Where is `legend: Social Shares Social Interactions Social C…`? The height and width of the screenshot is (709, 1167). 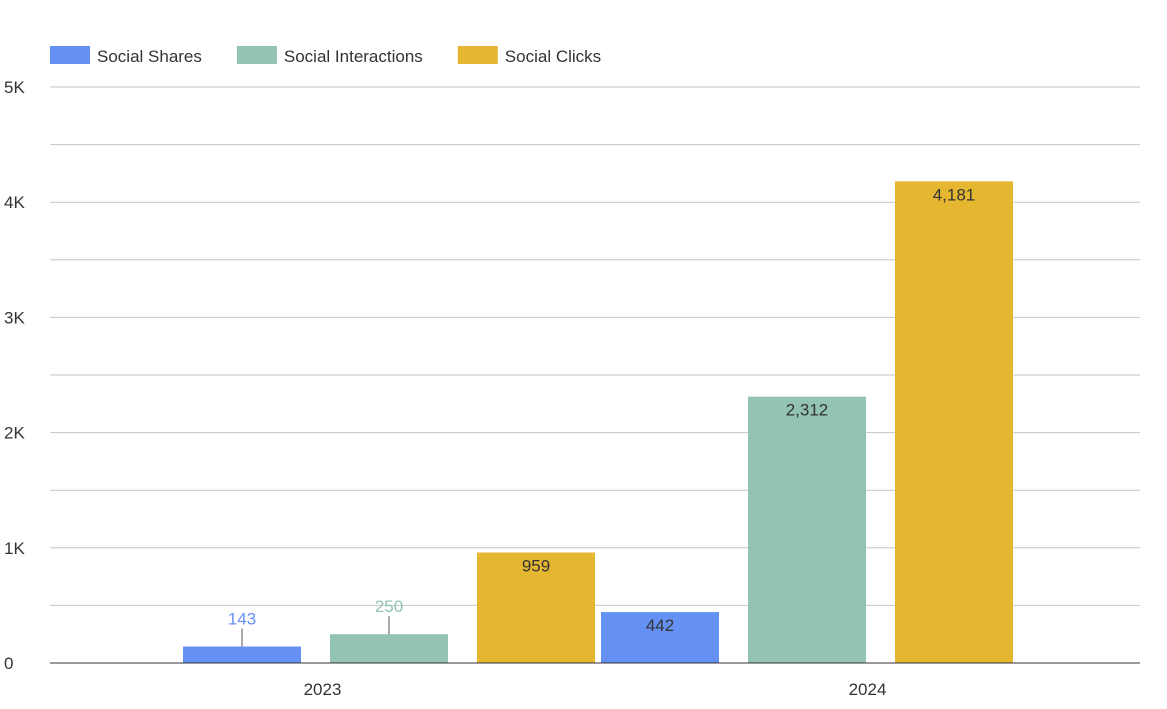
legend: Social Shares Social Interactions Social C… is located at coordinates (325, 56).